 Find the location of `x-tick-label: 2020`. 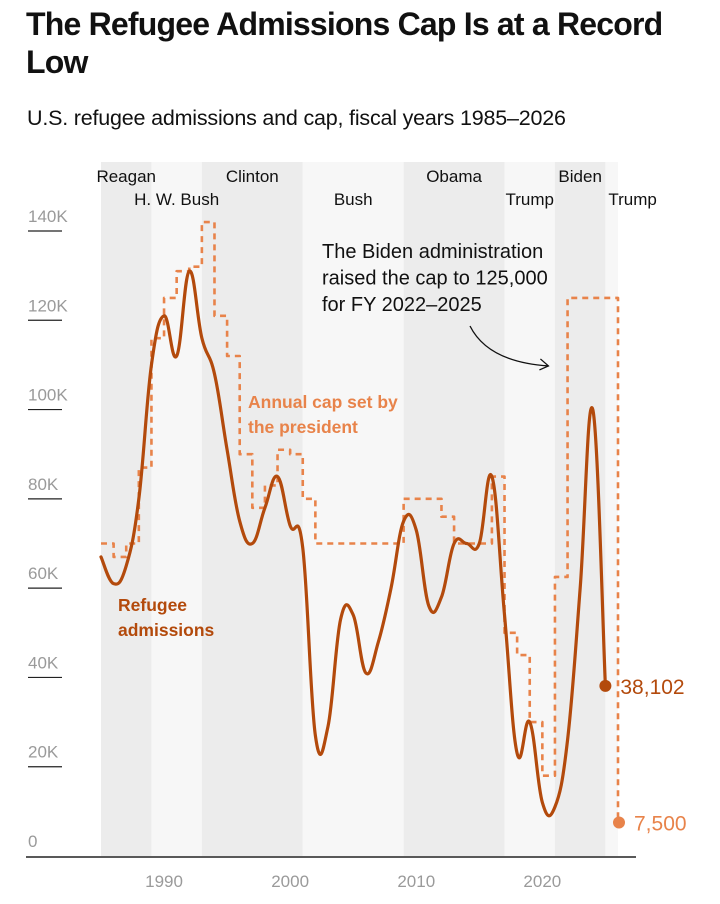

x-tick-label: 2020 is located at coordinates (542, 881).